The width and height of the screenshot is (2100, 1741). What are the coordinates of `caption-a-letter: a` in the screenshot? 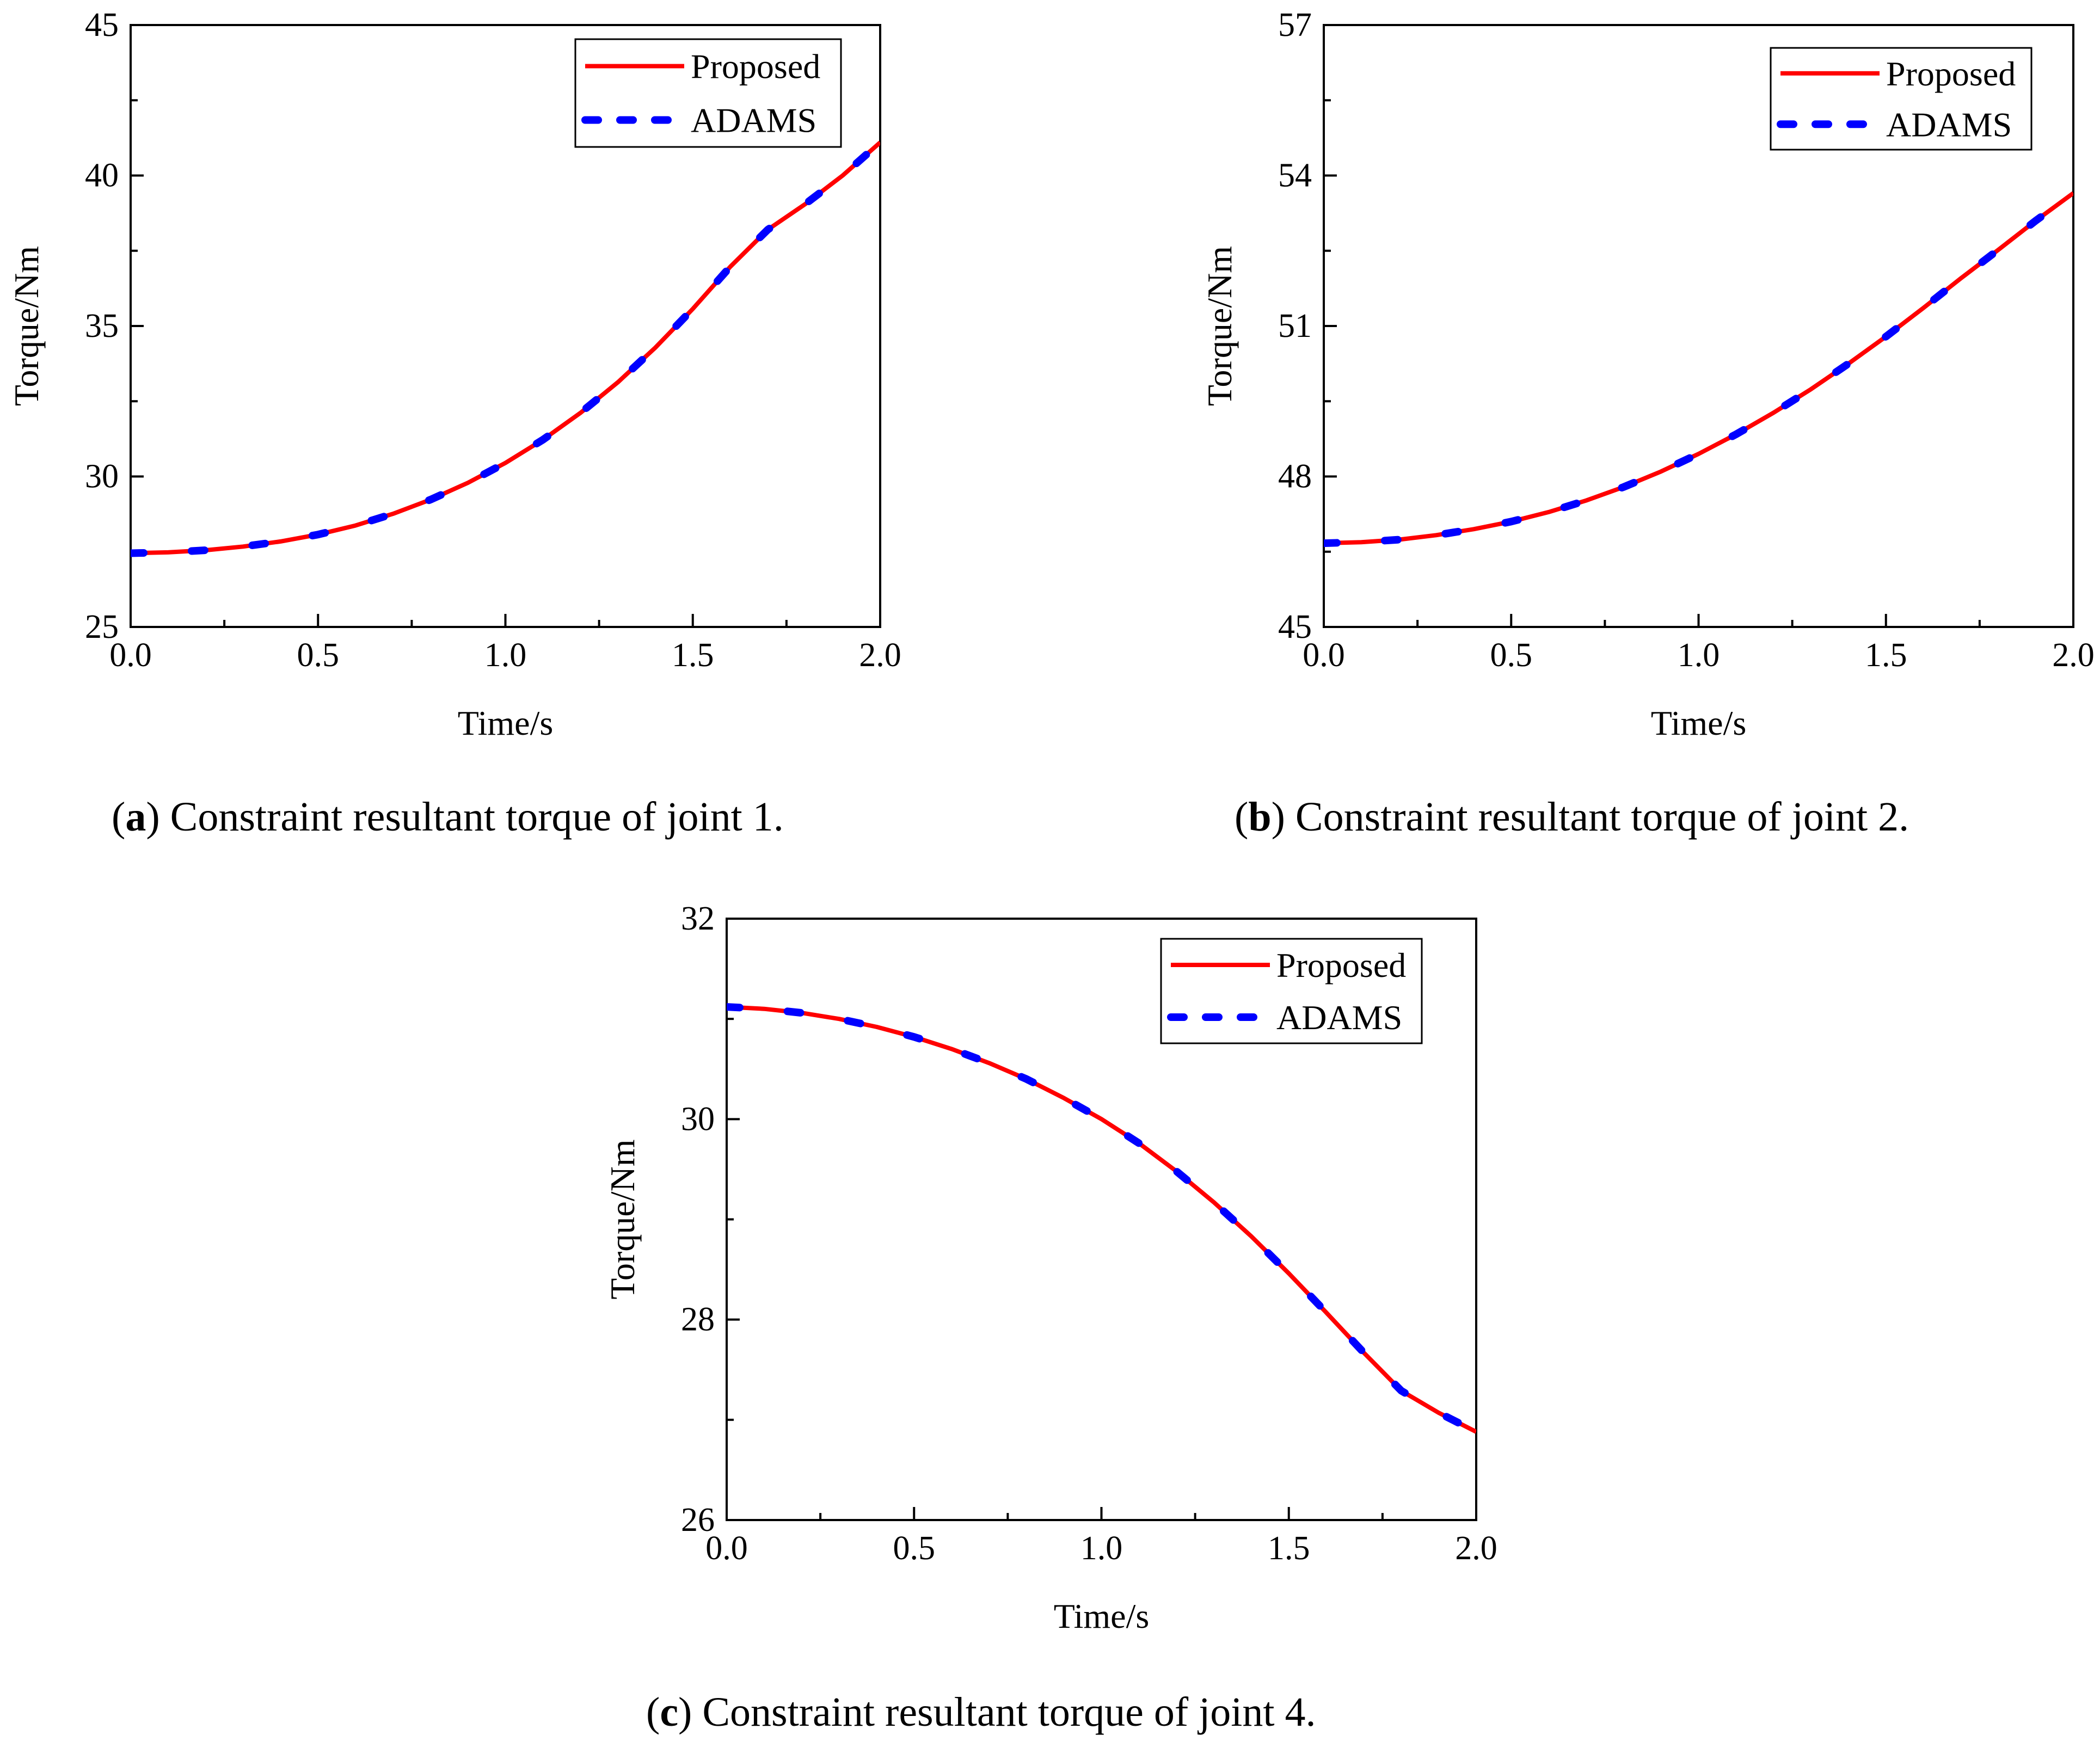 It's located at (135, 817).